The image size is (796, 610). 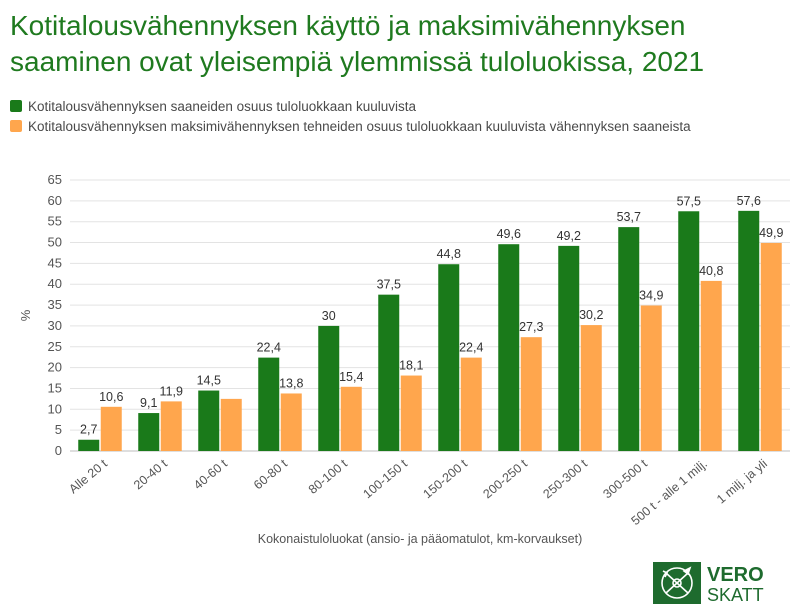 I want to click on y-tick-label: 35, so click(x=55, y=304).